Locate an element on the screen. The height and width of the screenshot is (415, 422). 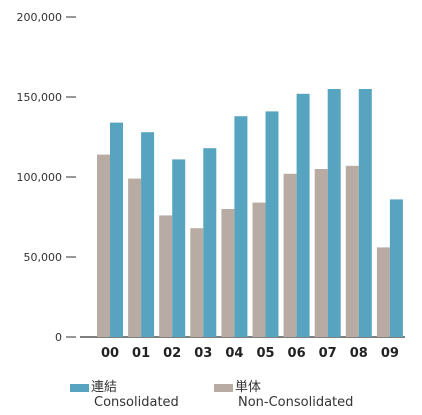
legend-non-consolidated-en: Non-Consolidated is located at coordinates (296, 402).